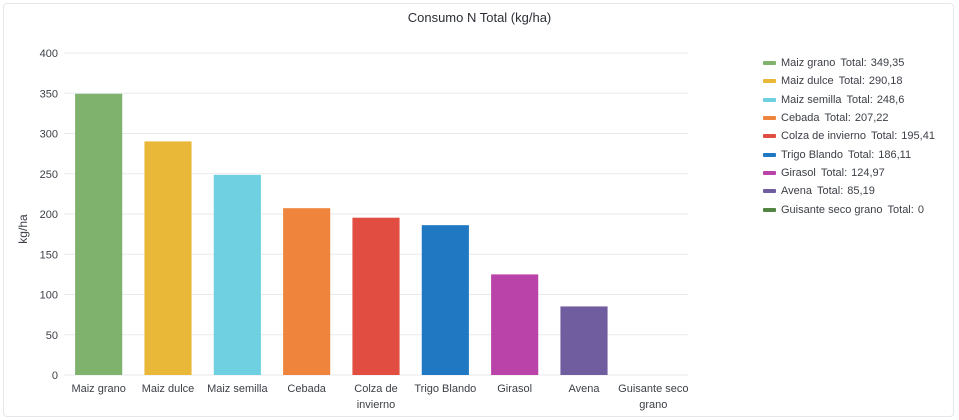 This screenshot has width=959, height=420. Describe the element at coordinates (49, 135) in the screenshot. I see `y-tick-label: 300` at that location.